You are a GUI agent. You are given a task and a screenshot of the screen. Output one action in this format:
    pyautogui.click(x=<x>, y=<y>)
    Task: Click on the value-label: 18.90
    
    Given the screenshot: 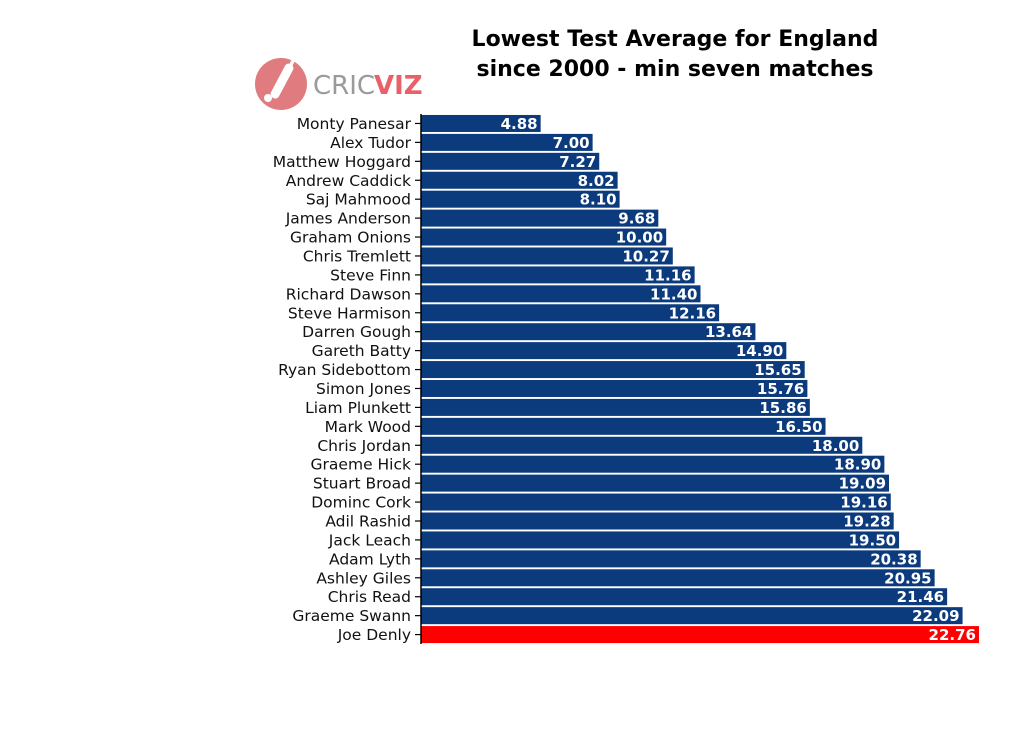 What is the action you would take?
    pyautogui.click(x=857, y=465)
    